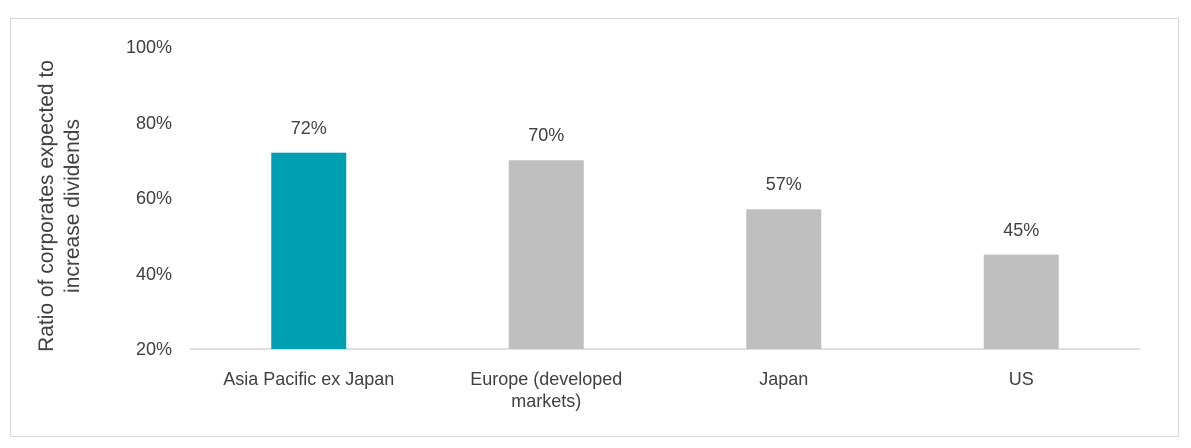 This screenshot has height=448, width=1191. I want to click on x-tick-label: US, so click(1021, 379).